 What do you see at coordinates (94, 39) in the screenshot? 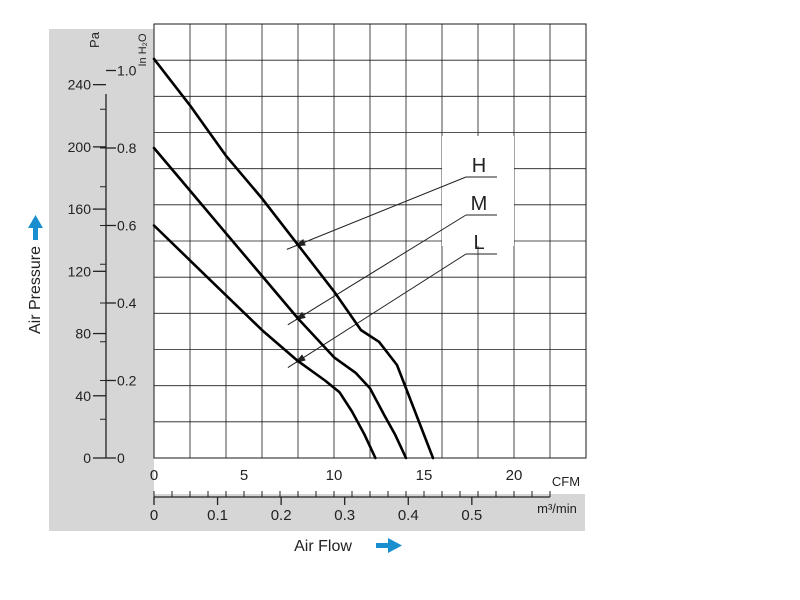
I see `y-pa-unit-label: Pa` at bounding box center [94, 39].